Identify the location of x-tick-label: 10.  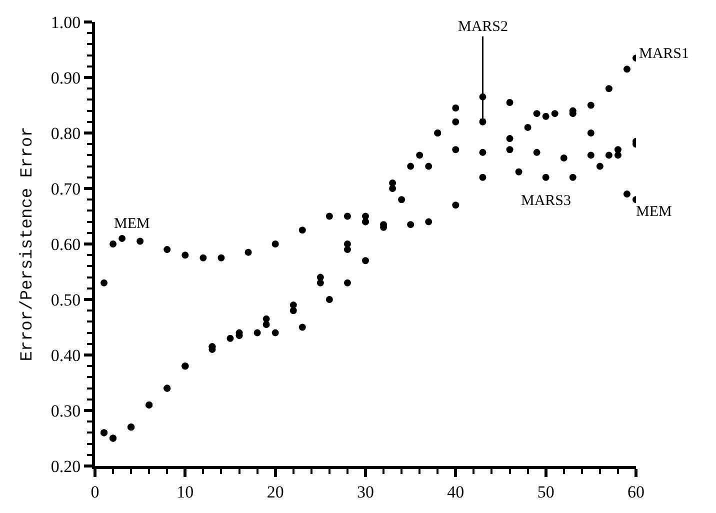
(185, 492).